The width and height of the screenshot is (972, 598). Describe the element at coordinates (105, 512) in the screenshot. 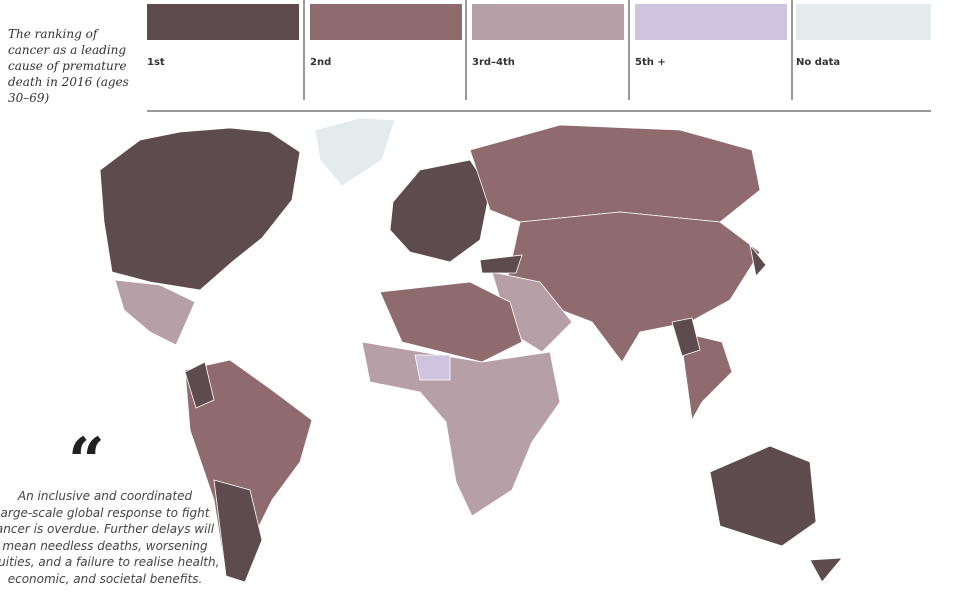

I see `quote-line: arge-scale global response to fight` at that location.